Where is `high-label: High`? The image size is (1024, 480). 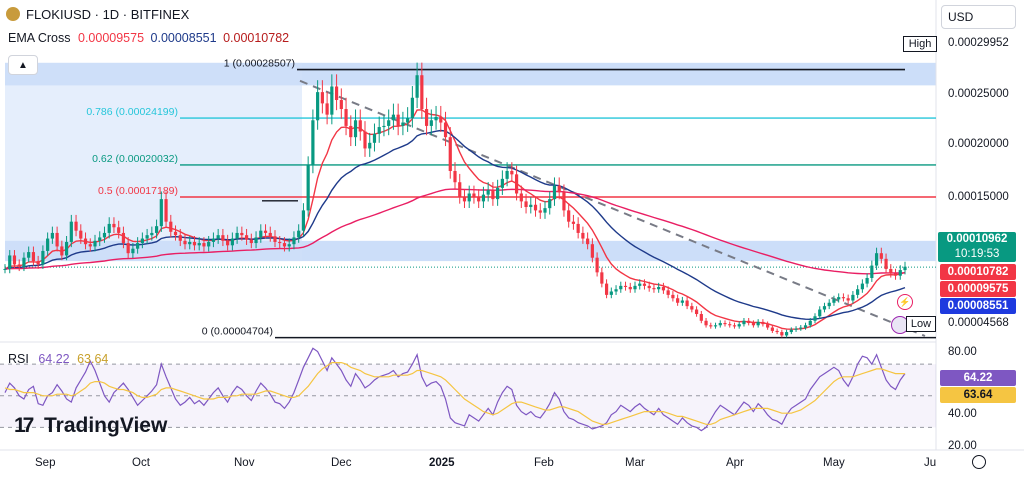 high-label: High is located at coordinates (920, 44).